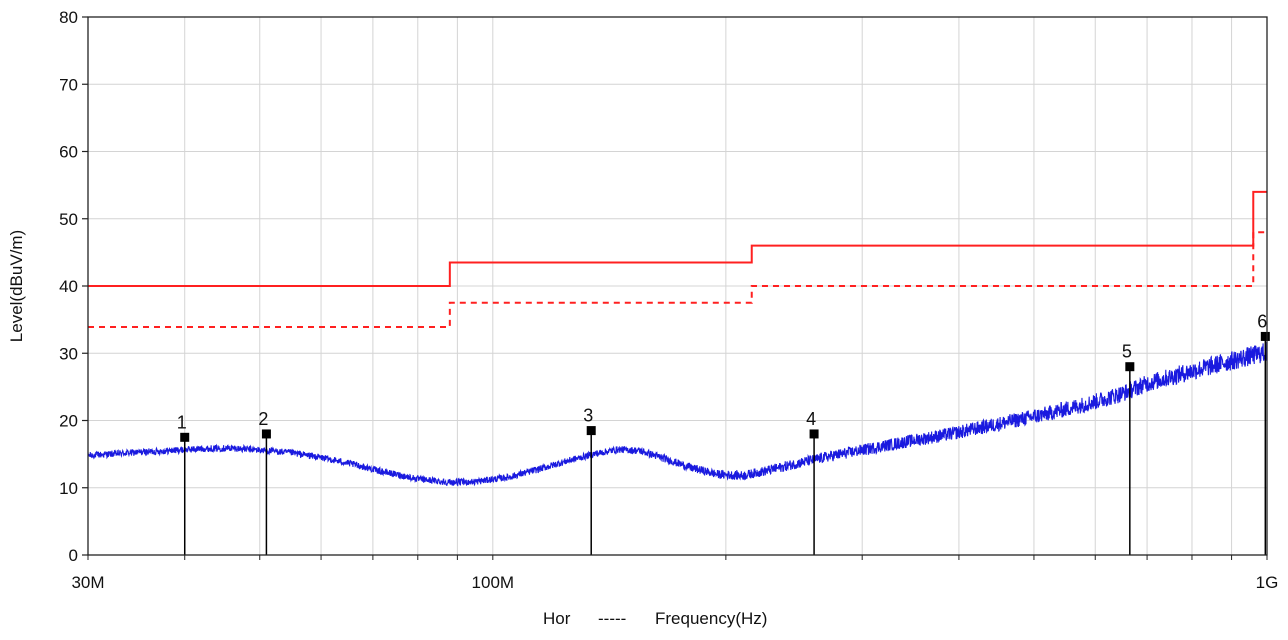 The width and height of the screenshot is (1288, 640). Describe the element at coordinates (811, 419) in the screenshot. I see `marker-label: 4` at that location.